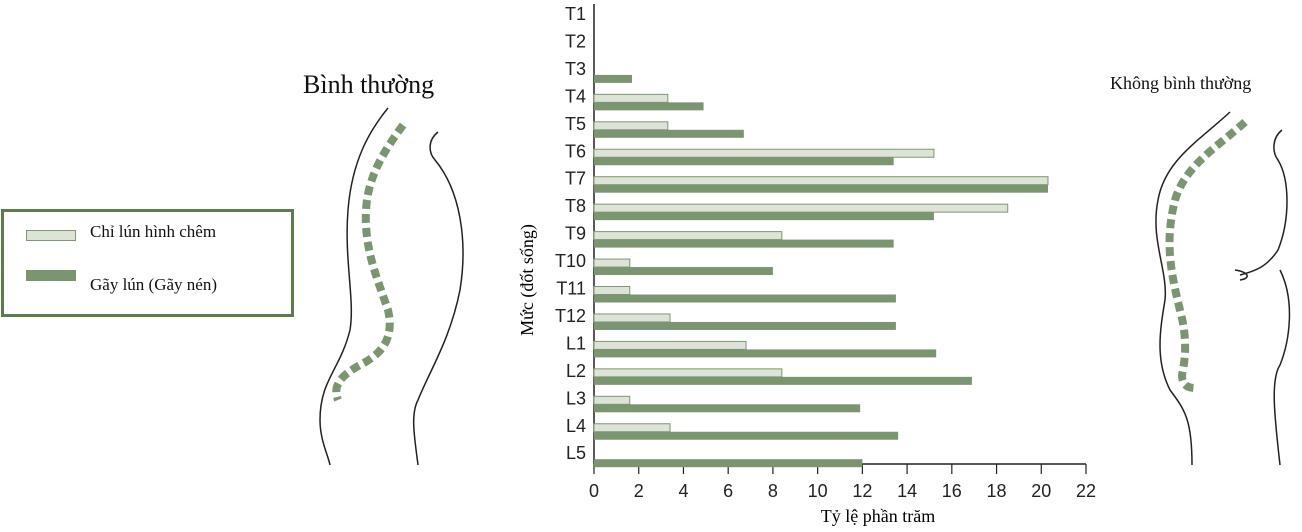 Image resolution: width=1302 pixels, height=532 pixels. What do you see at coordinates (612, 400) in the screenshot?
I see `bar-wedge-L3` at bounding box center [612, 400].